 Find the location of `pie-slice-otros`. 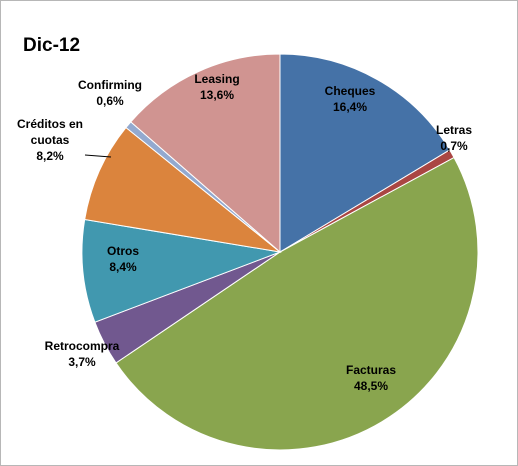

pie-slice-otros is located at coordinates (181, 270).